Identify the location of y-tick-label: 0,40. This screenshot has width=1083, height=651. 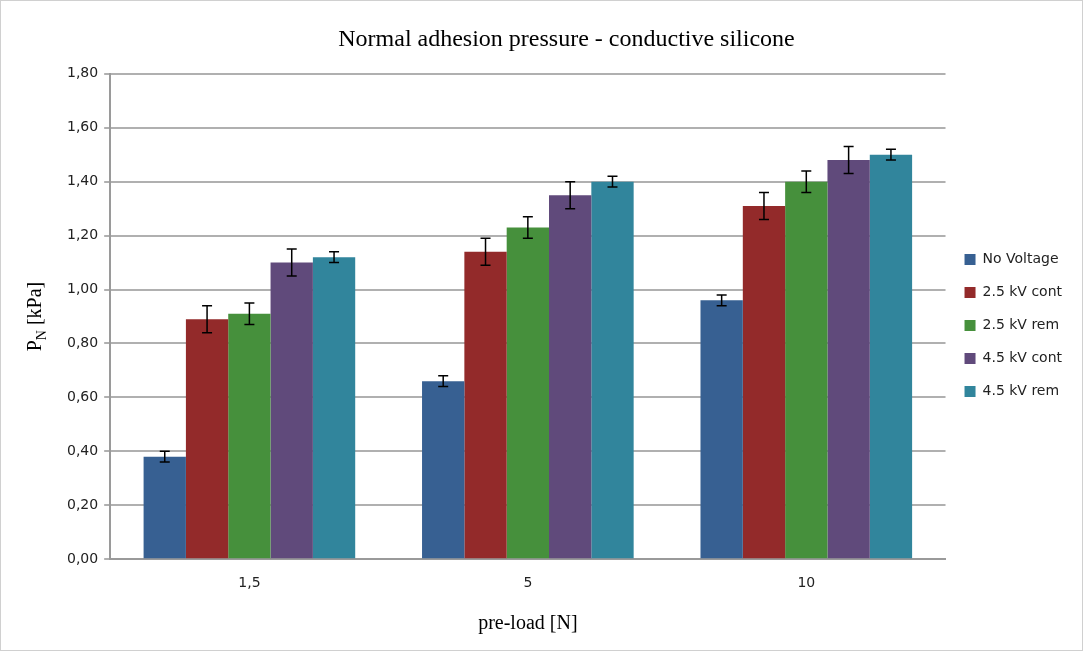
(83, 449).